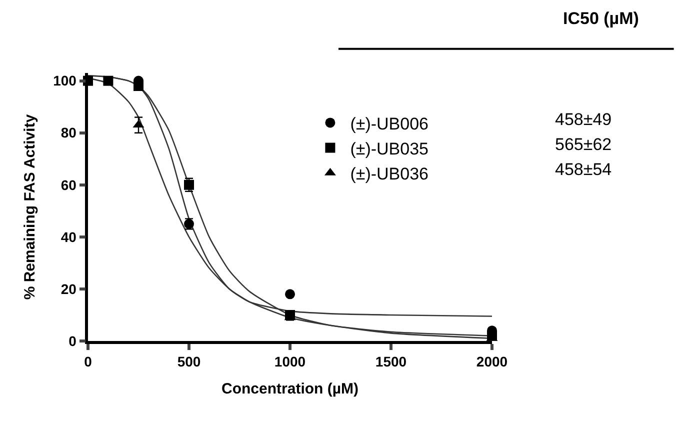  Describe the element at coordinates (290, 389) in the screenshot. I see `x-axis-title: Concentration (µM)` at that location.